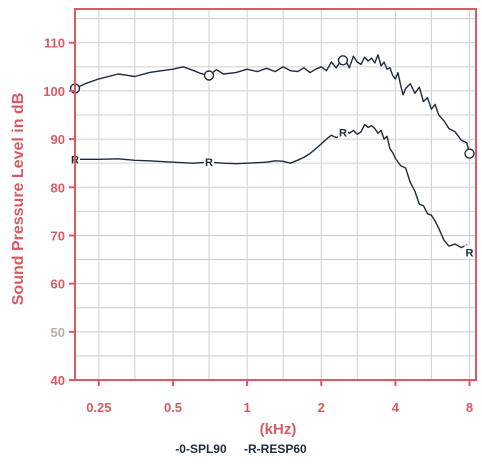 The height and width of the screenshot is (464, 482). I want to click on y-tick-label: 90, so click(58, 139).